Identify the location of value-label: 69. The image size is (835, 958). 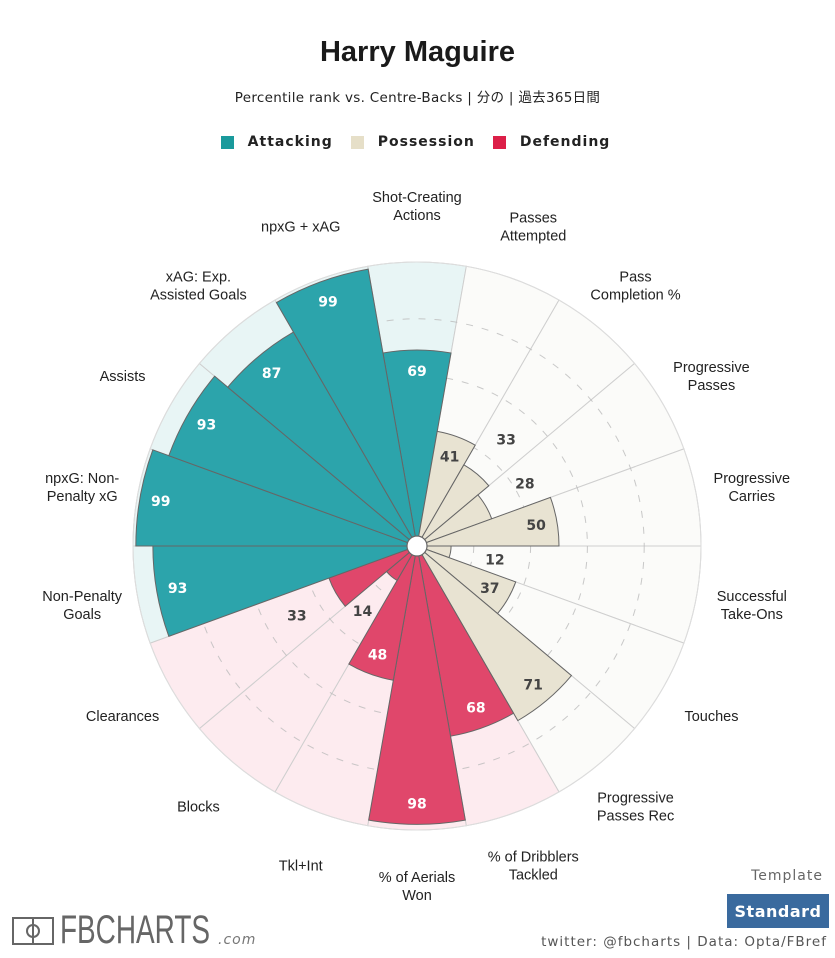
(416, 372).